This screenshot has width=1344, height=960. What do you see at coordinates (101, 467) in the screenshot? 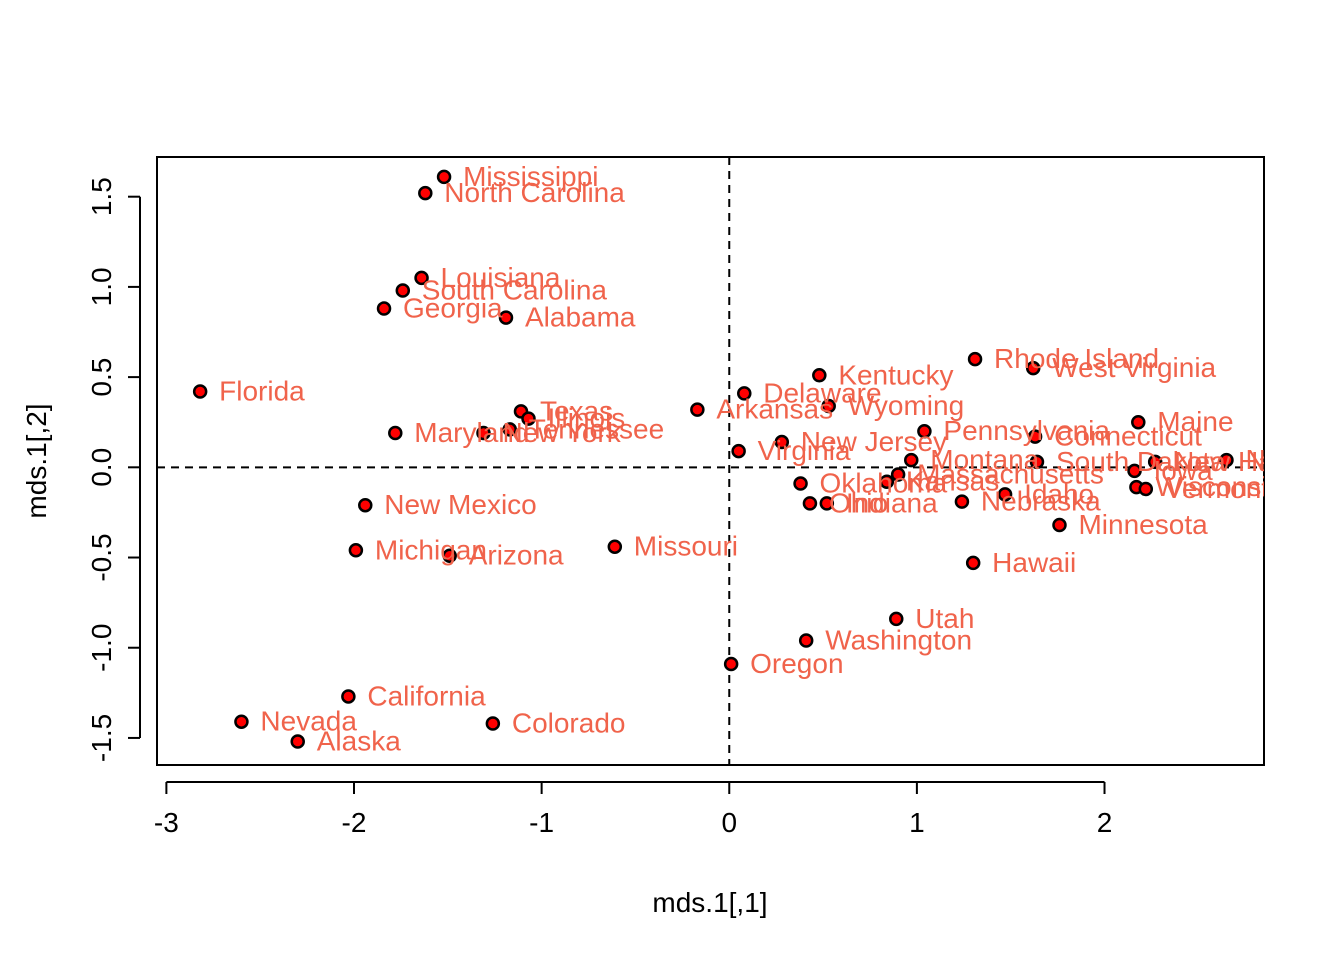
I see `y-tick-label: 0.0` at bounding box center [101, 467].